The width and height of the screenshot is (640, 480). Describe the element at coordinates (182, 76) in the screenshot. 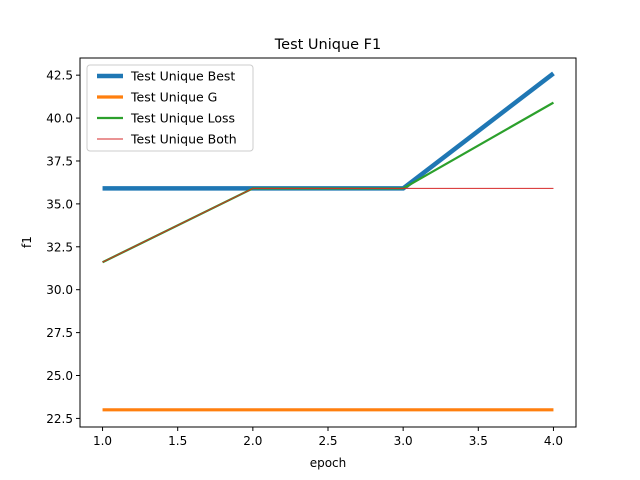

I see `legend-label-1: Test Unique Best` at that location.